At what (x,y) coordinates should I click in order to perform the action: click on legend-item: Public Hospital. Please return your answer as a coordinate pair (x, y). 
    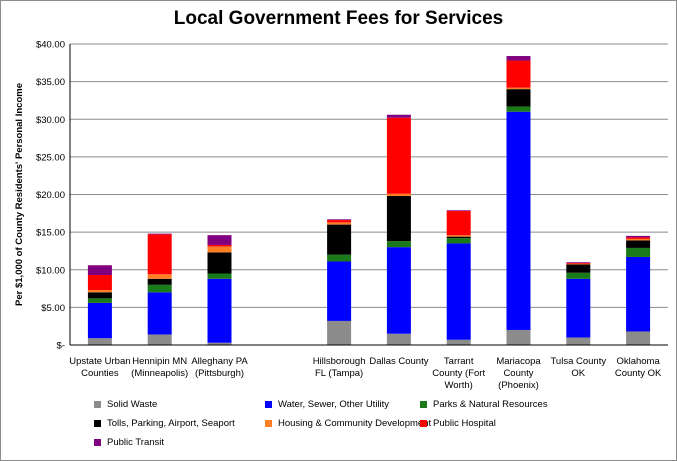
    Looking at the image, I should click on (458, 423).